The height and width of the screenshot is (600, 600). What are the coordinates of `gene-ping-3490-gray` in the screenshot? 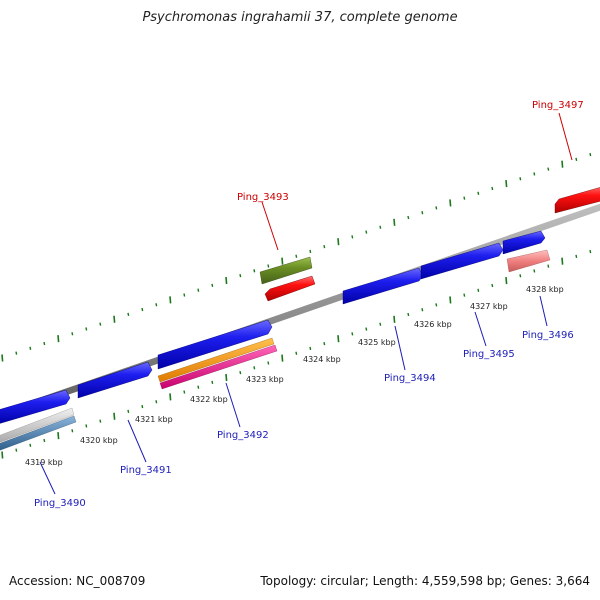 It's located at (37, 425).